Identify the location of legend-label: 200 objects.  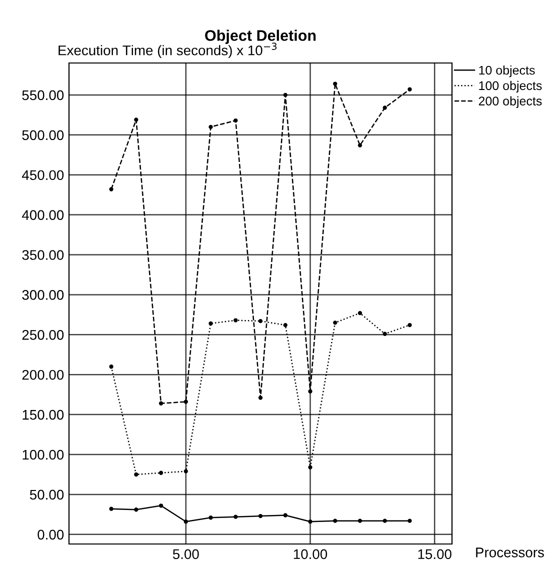
(510, 102).